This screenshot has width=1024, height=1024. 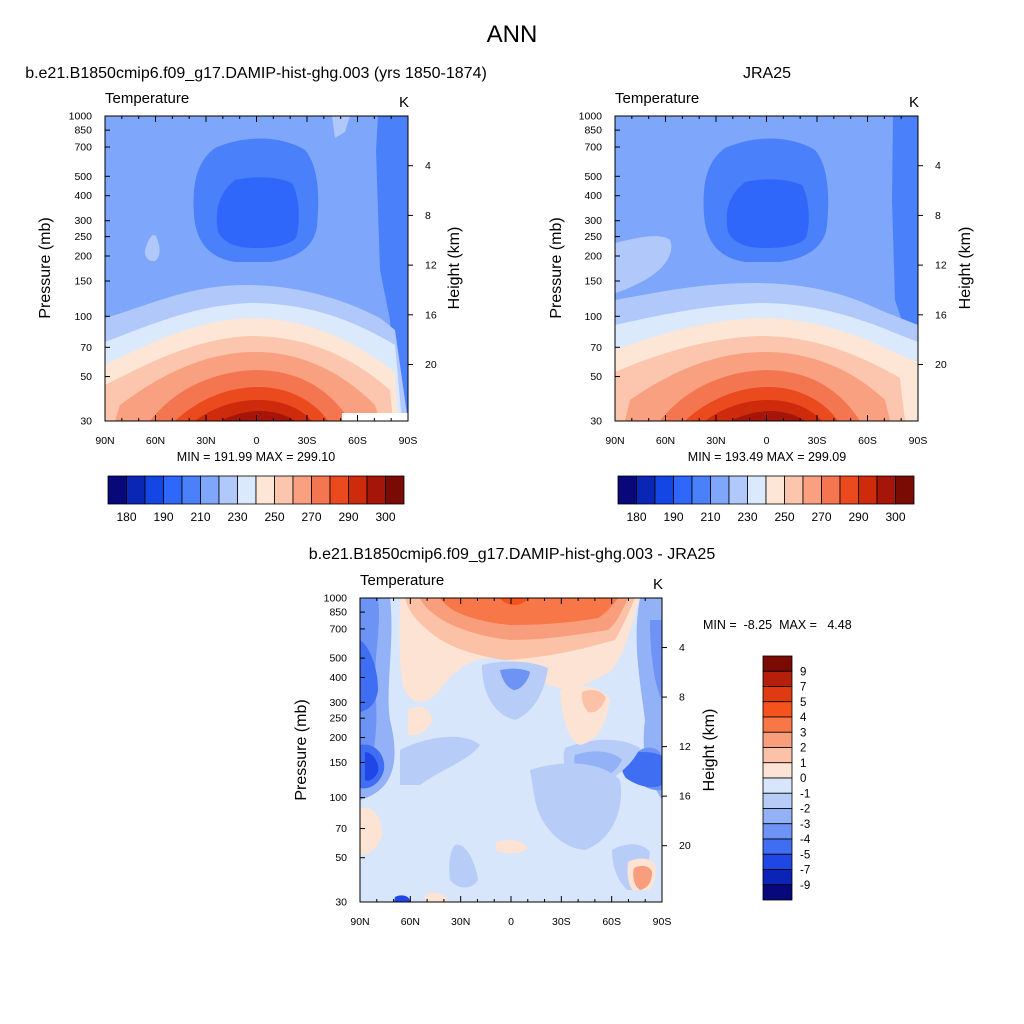 What do you see at coordinates (83, 282) in the screenshot?
I see `y-tick-label: 150` at bounding box center [83, 282].